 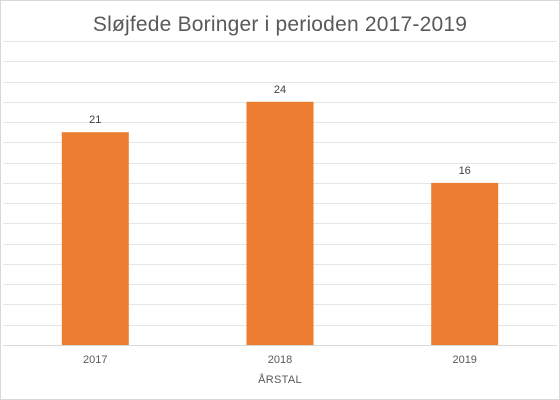 I want to click on bar-2018, so click(x=280, y=223).